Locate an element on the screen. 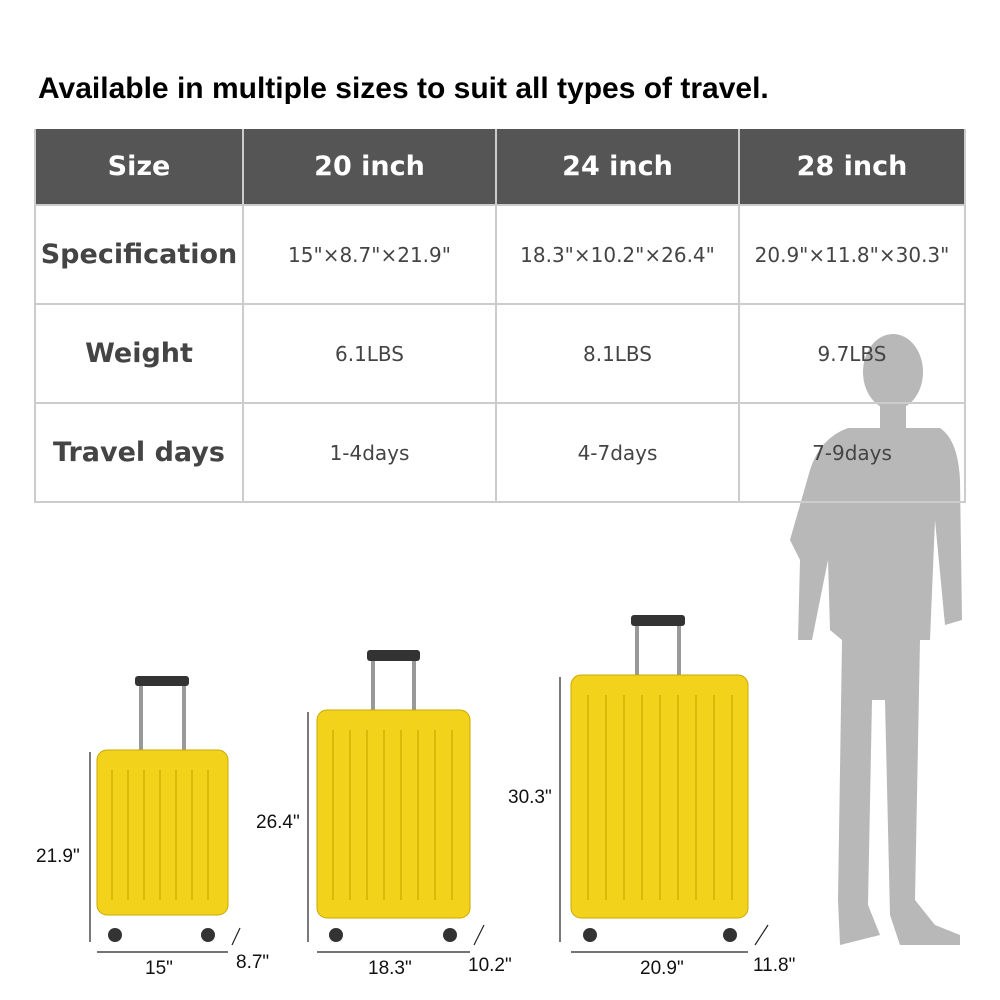 The image size is (1000, 1000). suitcase-28-inch is located at coordinates (659, 778).